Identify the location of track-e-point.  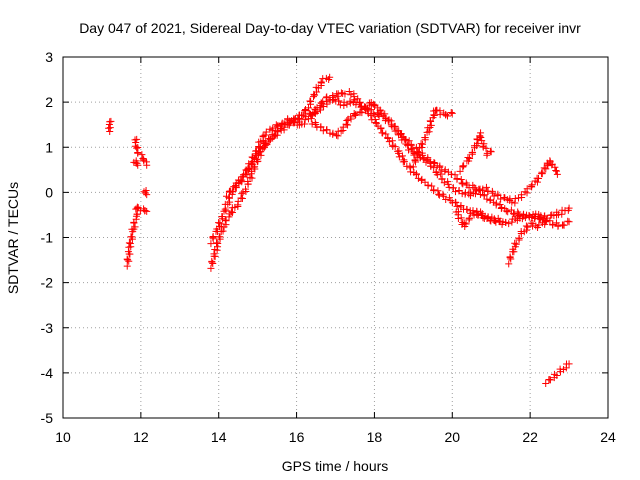
(145, 193).